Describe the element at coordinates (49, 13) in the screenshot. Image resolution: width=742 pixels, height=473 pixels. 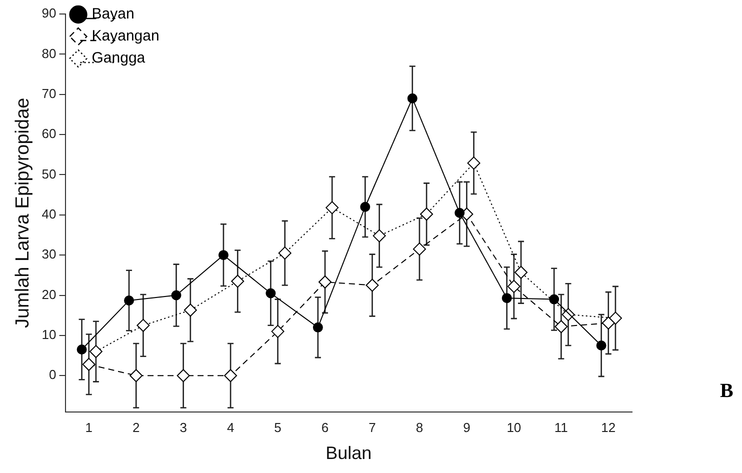
I see `y-tick-label: 90` at that location.